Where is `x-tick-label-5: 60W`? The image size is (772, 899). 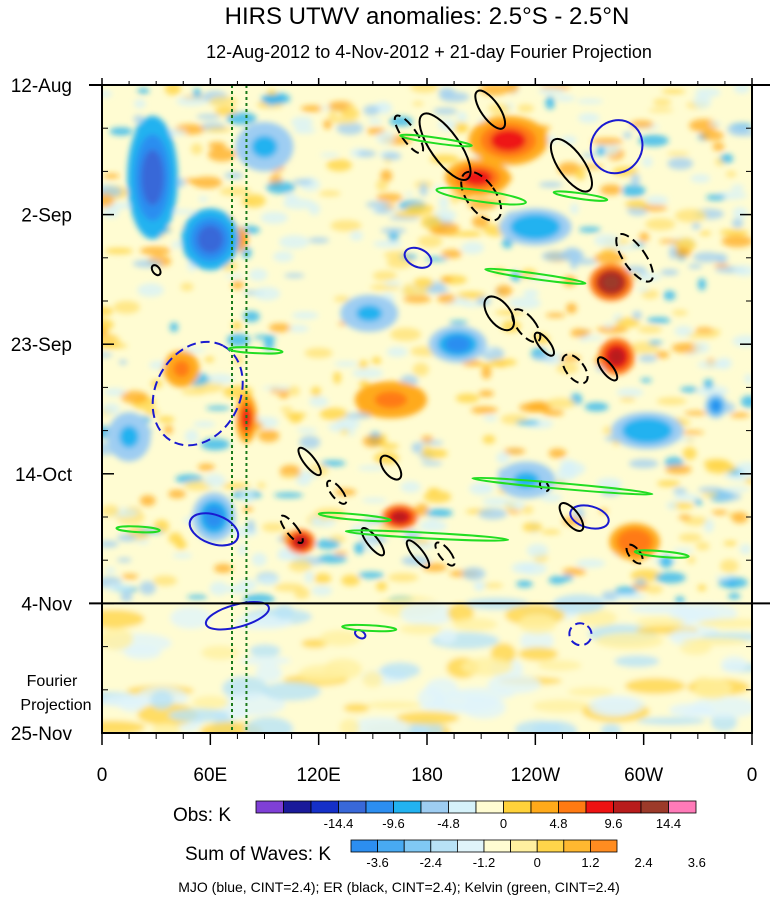 x-tick-label-5: 60W is located at coordinates (643, 775).